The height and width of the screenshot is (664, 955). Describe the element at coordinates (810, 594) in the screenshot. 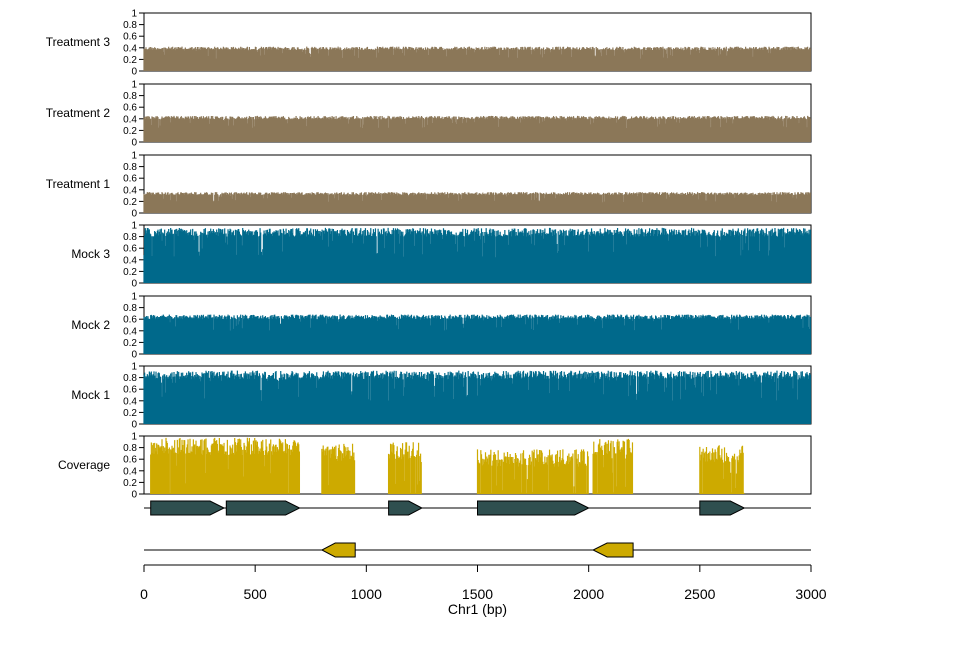

I see `x-tick-label: 3000` at that location.